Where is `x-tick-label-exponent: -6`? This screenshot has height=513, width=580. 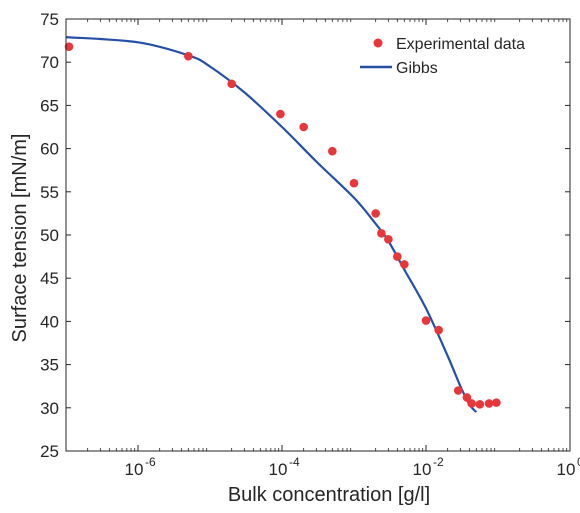
x-tick-label-exponent: -6 is located at coordinates (150, 462).